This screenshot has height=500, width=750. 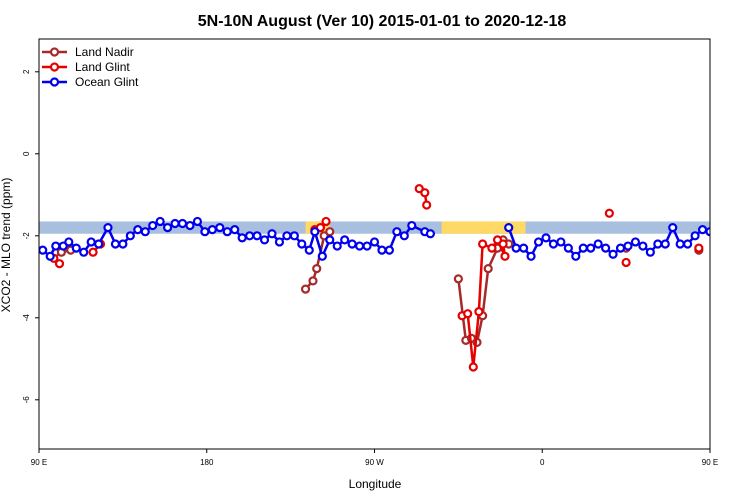 What do you see at coordinates (104, 52) in the screenshot?
I see `legend-label: Land Nadir` at bounding box center [104, 52].